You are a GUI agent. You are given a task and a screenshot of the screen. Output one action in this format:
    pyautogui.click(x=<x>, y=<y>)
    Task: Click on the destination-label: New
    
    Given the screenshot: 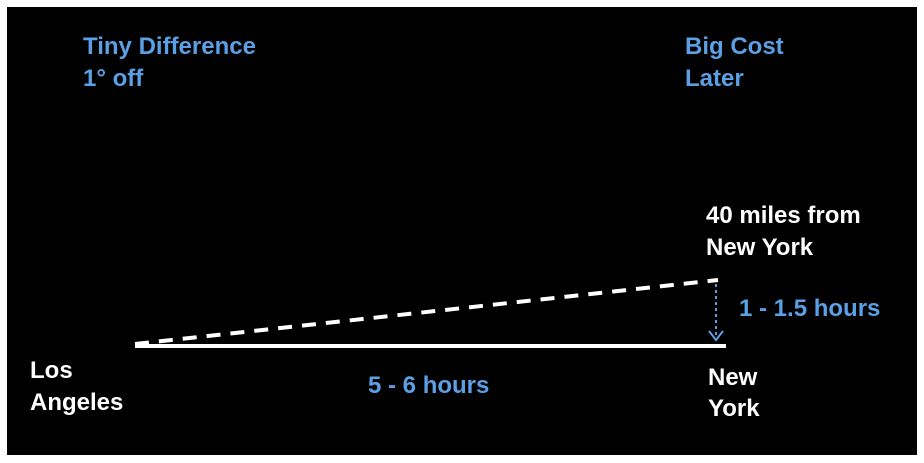 What is the action you would take?
    pyautogui.click(x=733, y=377)
    